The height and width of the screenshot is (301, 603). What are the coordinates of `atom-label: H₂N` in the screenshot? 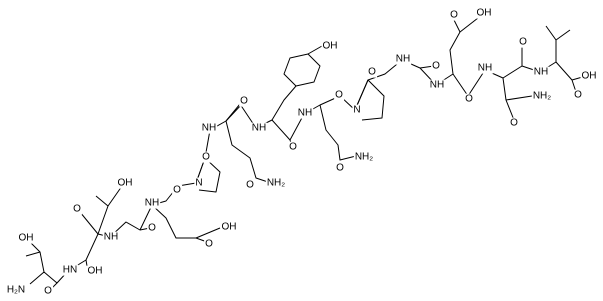 It's located at (16, 290).